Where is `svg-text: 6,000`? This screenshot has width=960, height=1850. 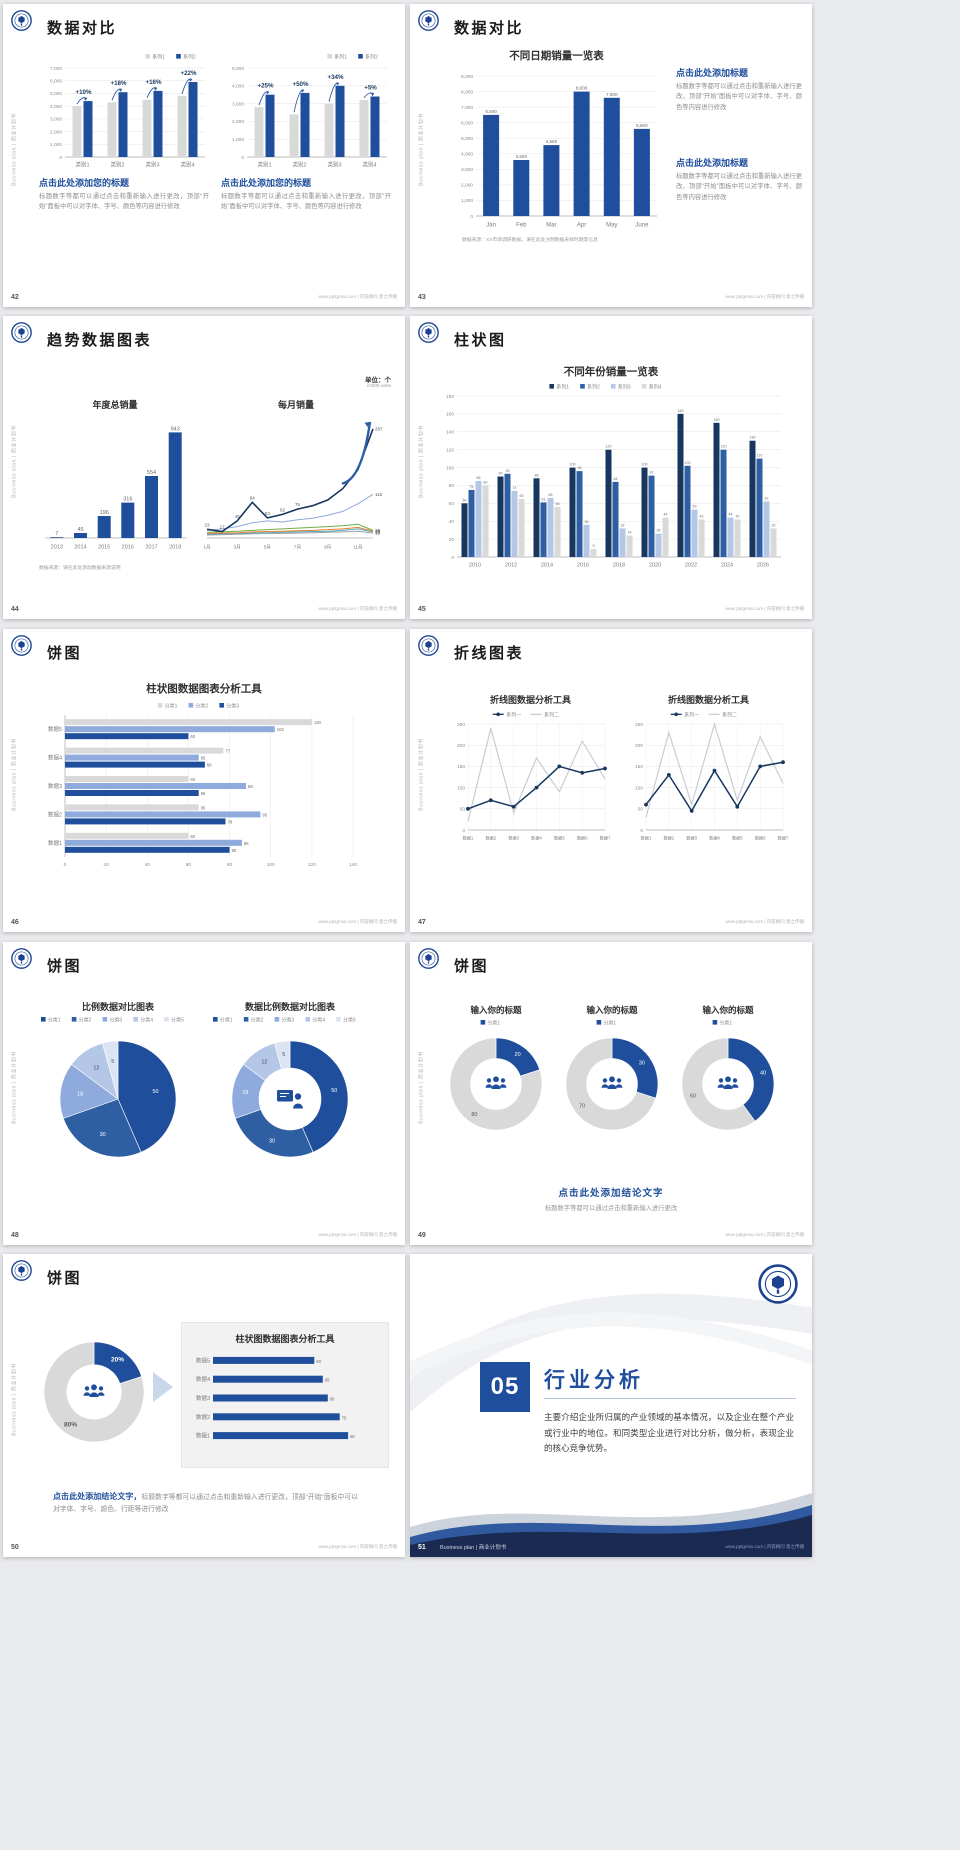 svg-text: 6,000 is located at coordinates (467, 124).